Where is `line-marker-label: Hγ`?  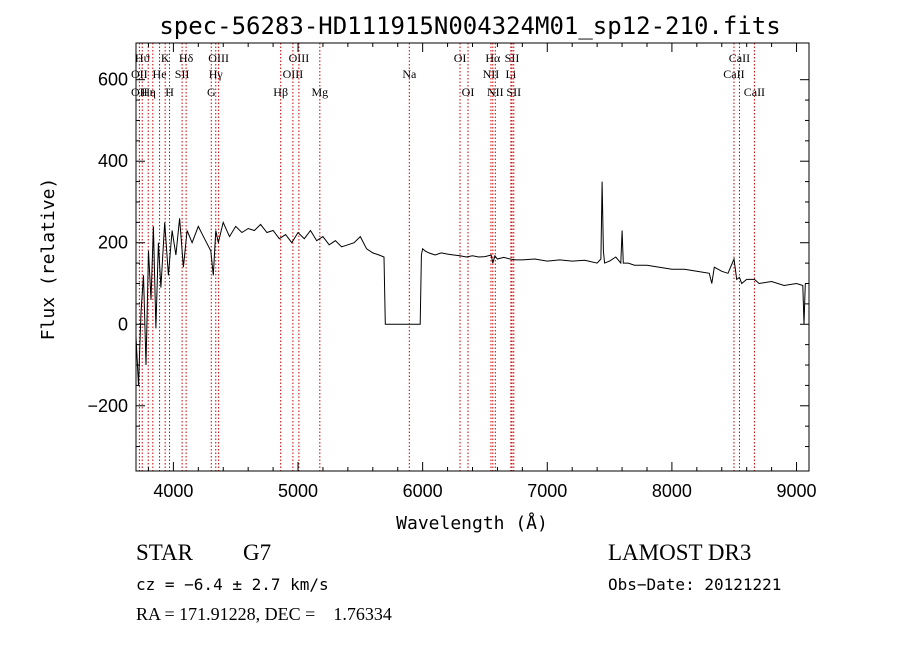 line-marker-label: Hγ is located at coordinates (216, 74).